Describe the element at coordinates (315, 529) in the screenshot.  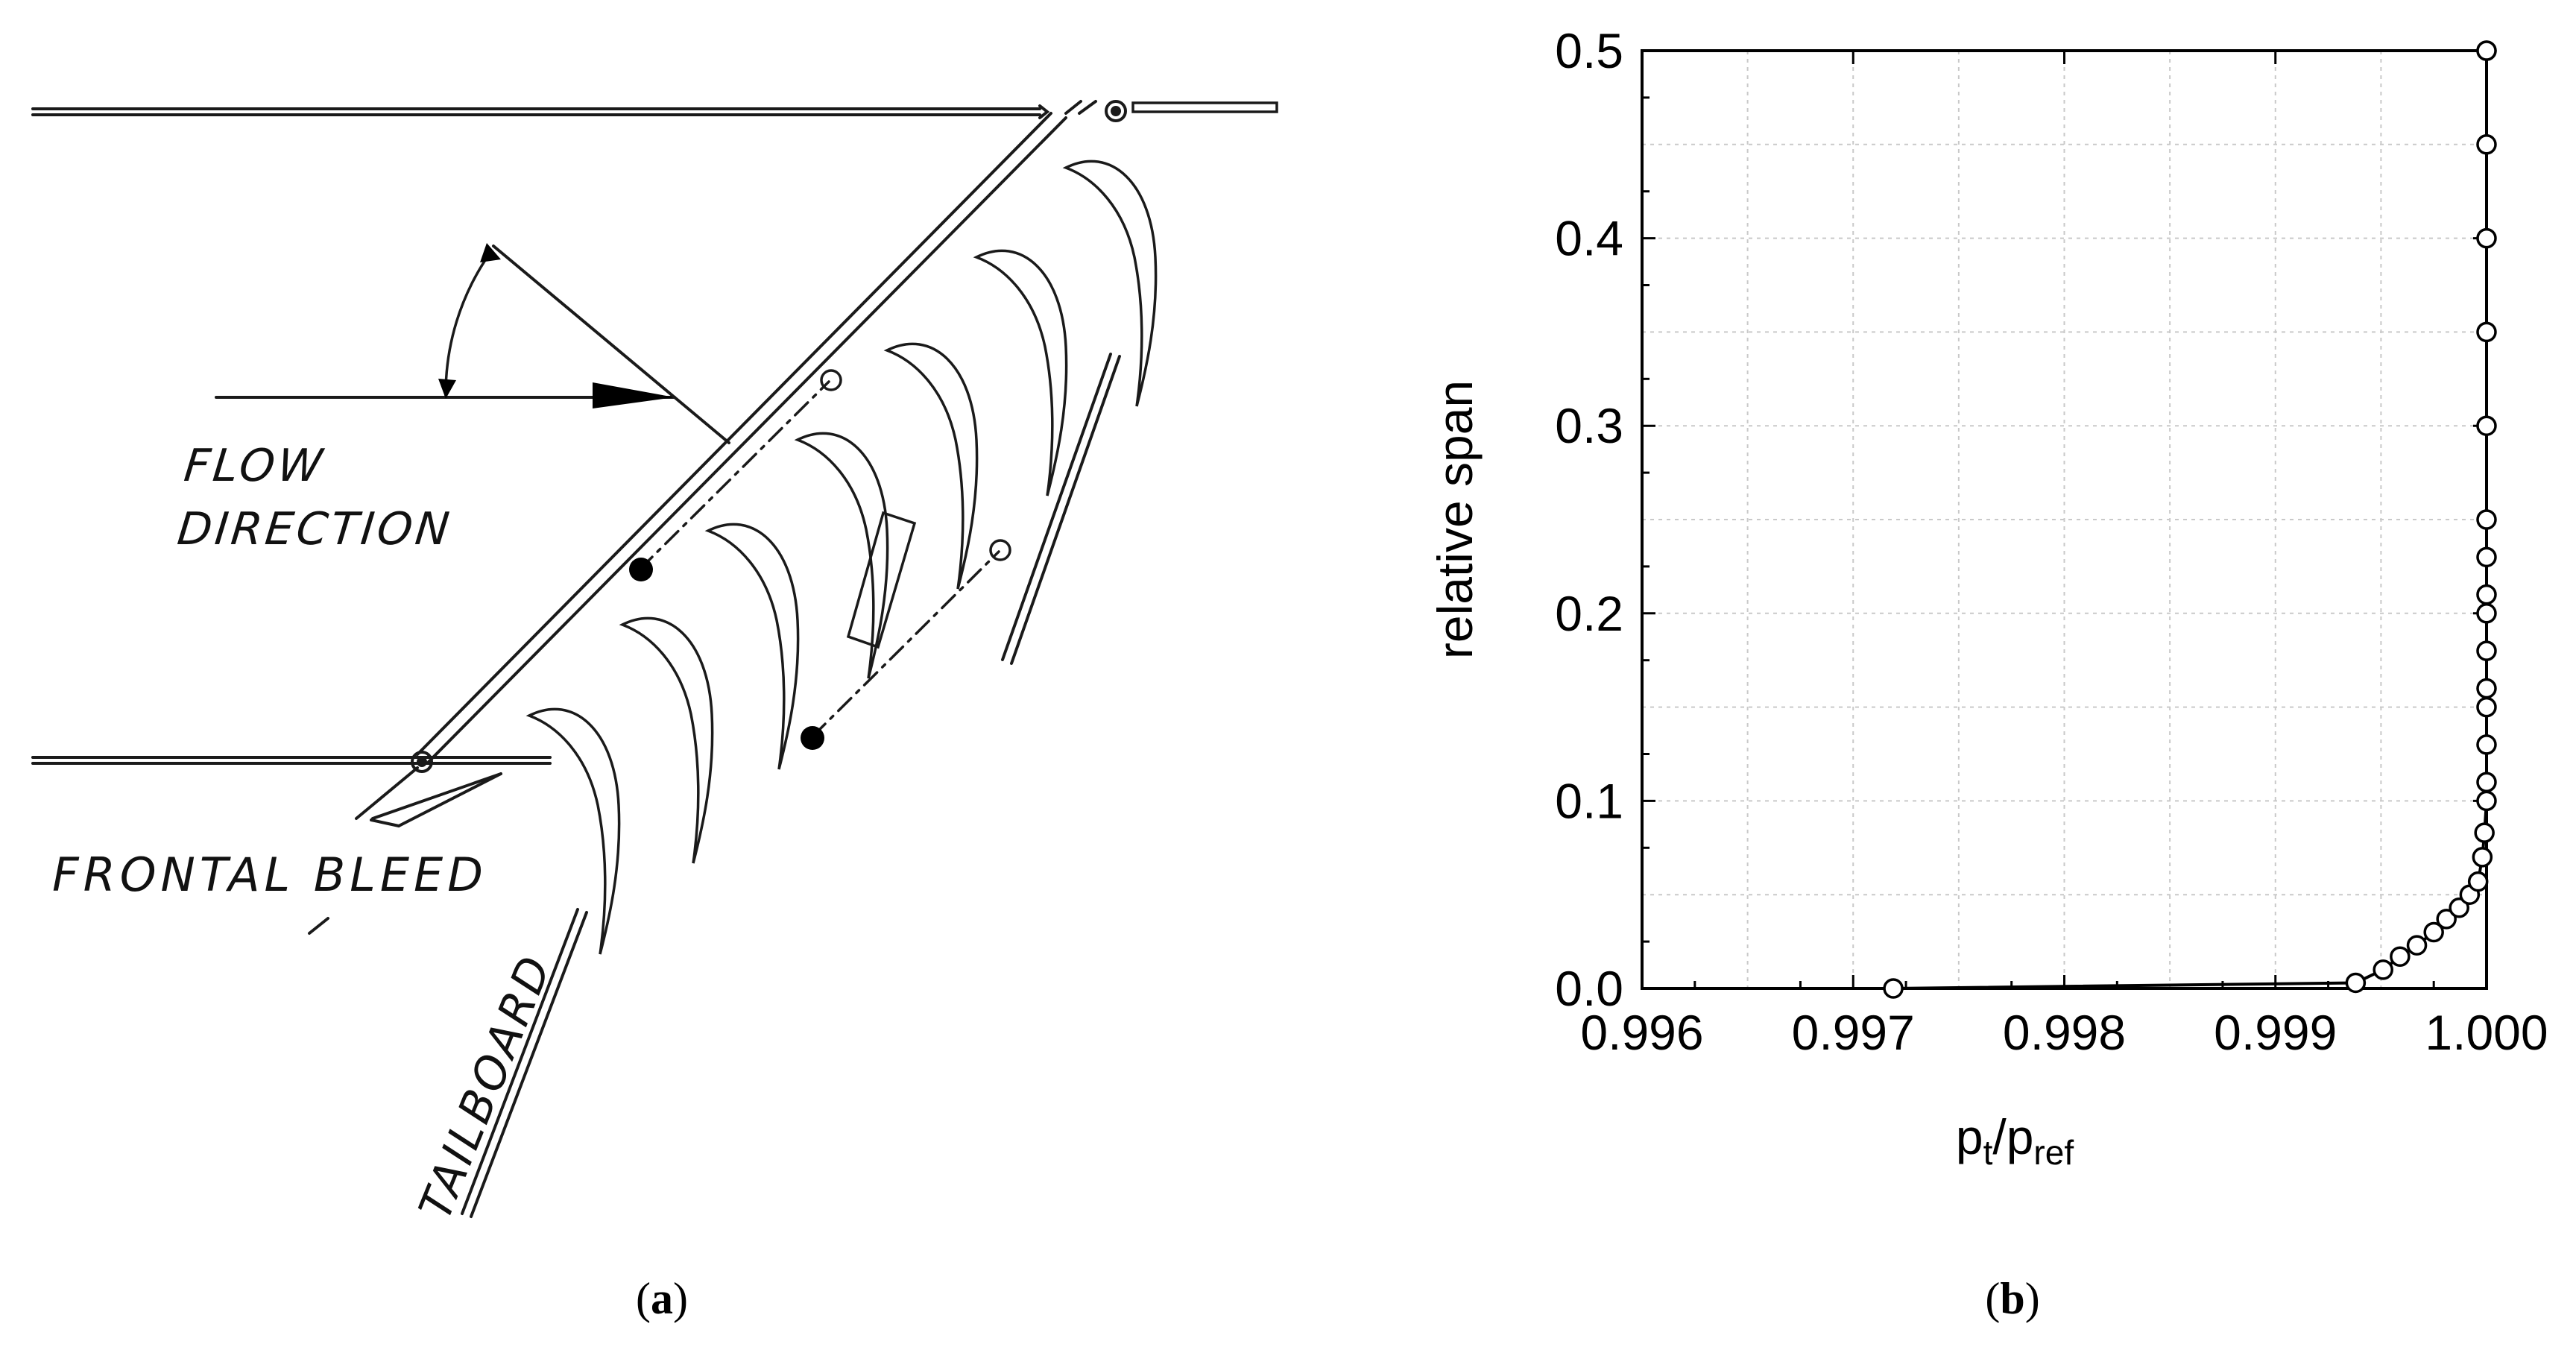
I see `flow-direction-label-line2: DIRECTION` at that location.